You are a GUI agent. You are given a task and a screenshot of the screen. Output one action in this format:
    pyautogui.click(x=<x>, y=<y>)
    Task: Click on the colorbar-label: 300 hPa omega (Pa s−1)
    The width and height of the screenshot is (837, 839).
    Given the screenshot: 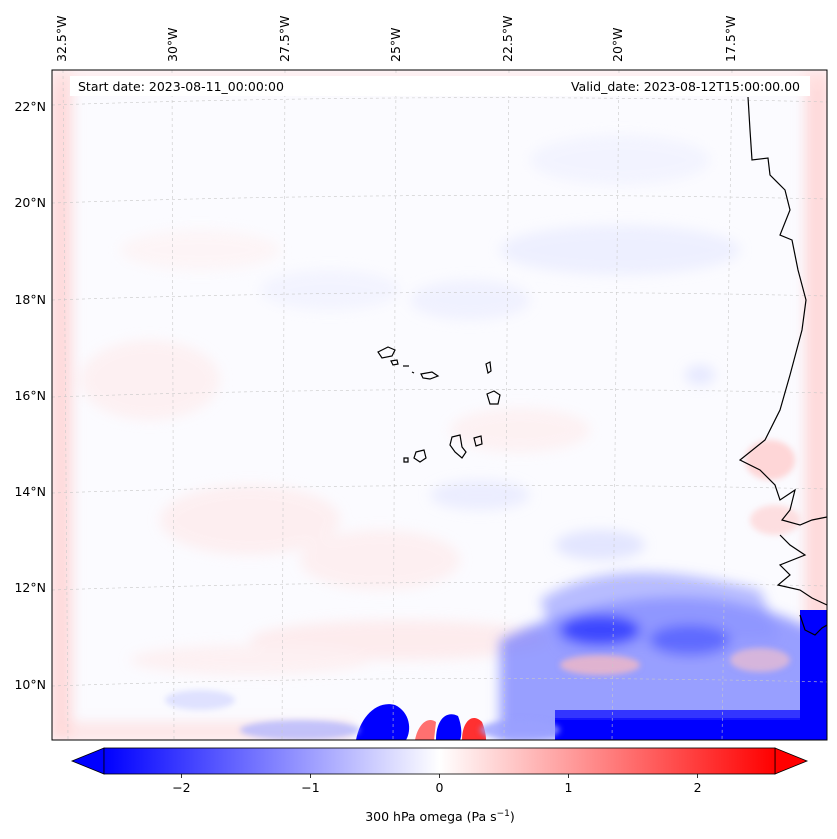 What is the action you would take?
    pyautogui.click(x=440, y=816)
    